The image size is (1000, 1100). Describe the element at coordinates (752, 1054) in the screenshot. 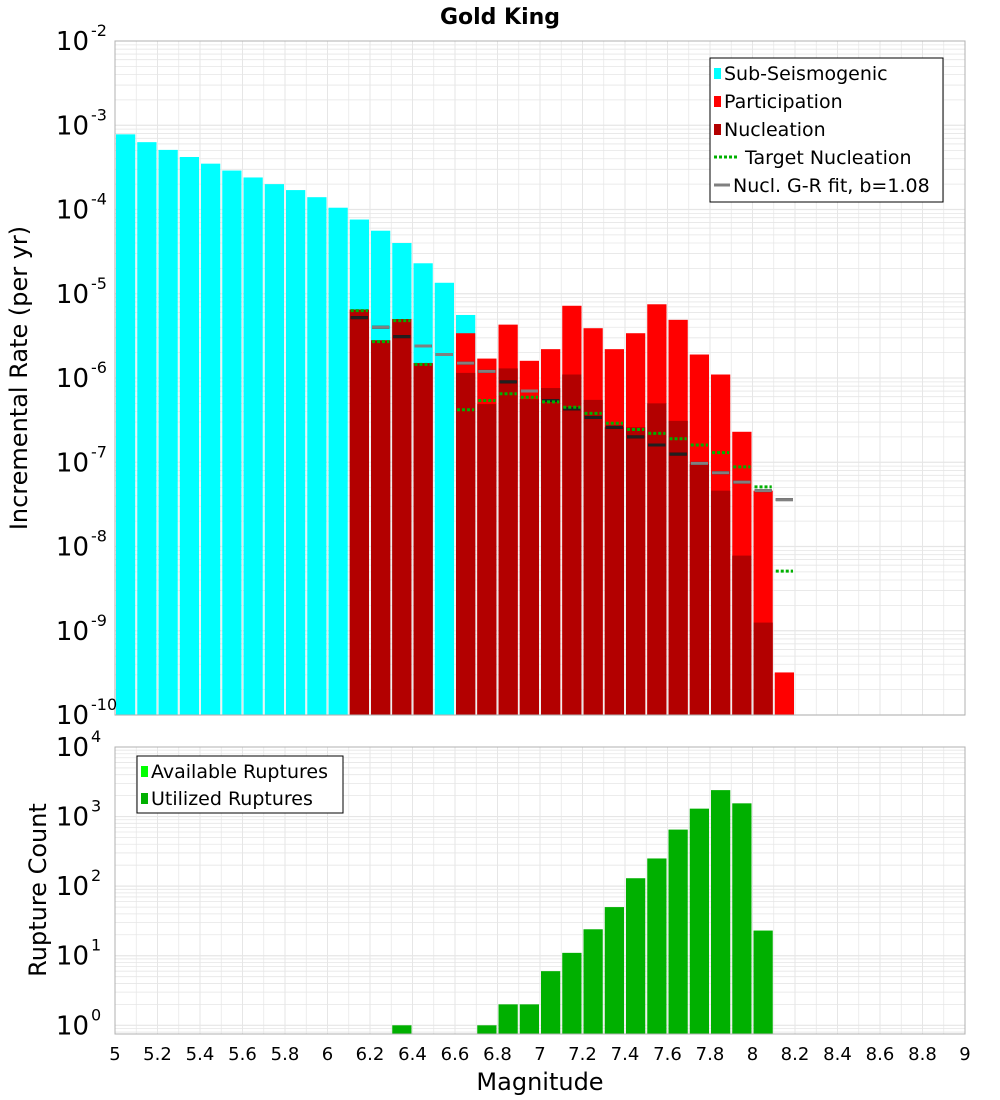

I see `x-tick-label: 8` at that location.